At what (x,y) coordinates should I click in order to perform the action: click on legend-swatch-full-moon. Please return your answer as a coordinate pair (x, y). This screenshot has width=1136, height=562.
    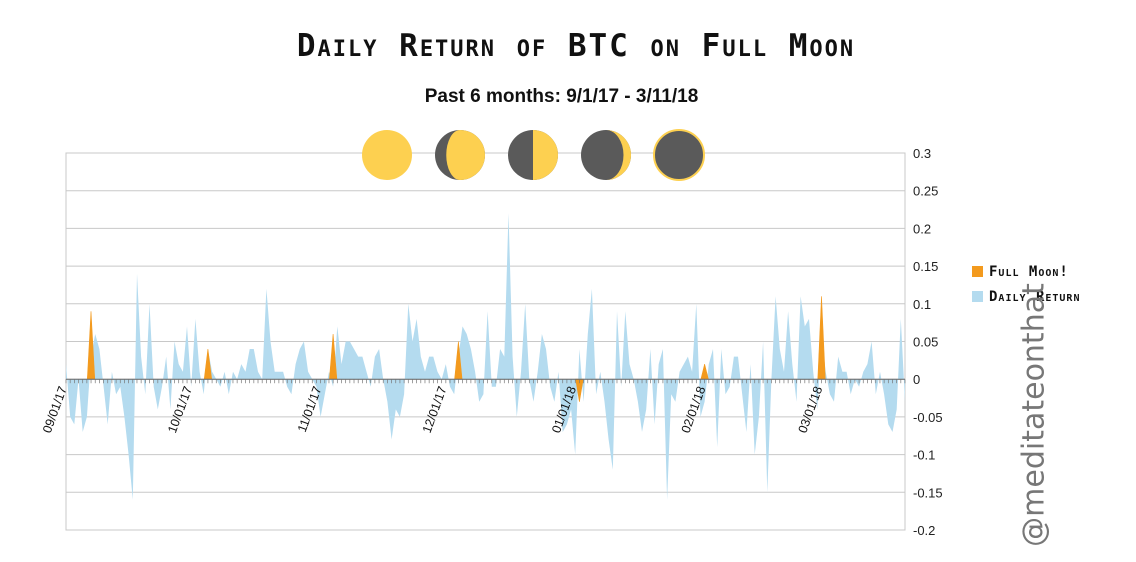
    Looking at the image, I should click on (977, 271).